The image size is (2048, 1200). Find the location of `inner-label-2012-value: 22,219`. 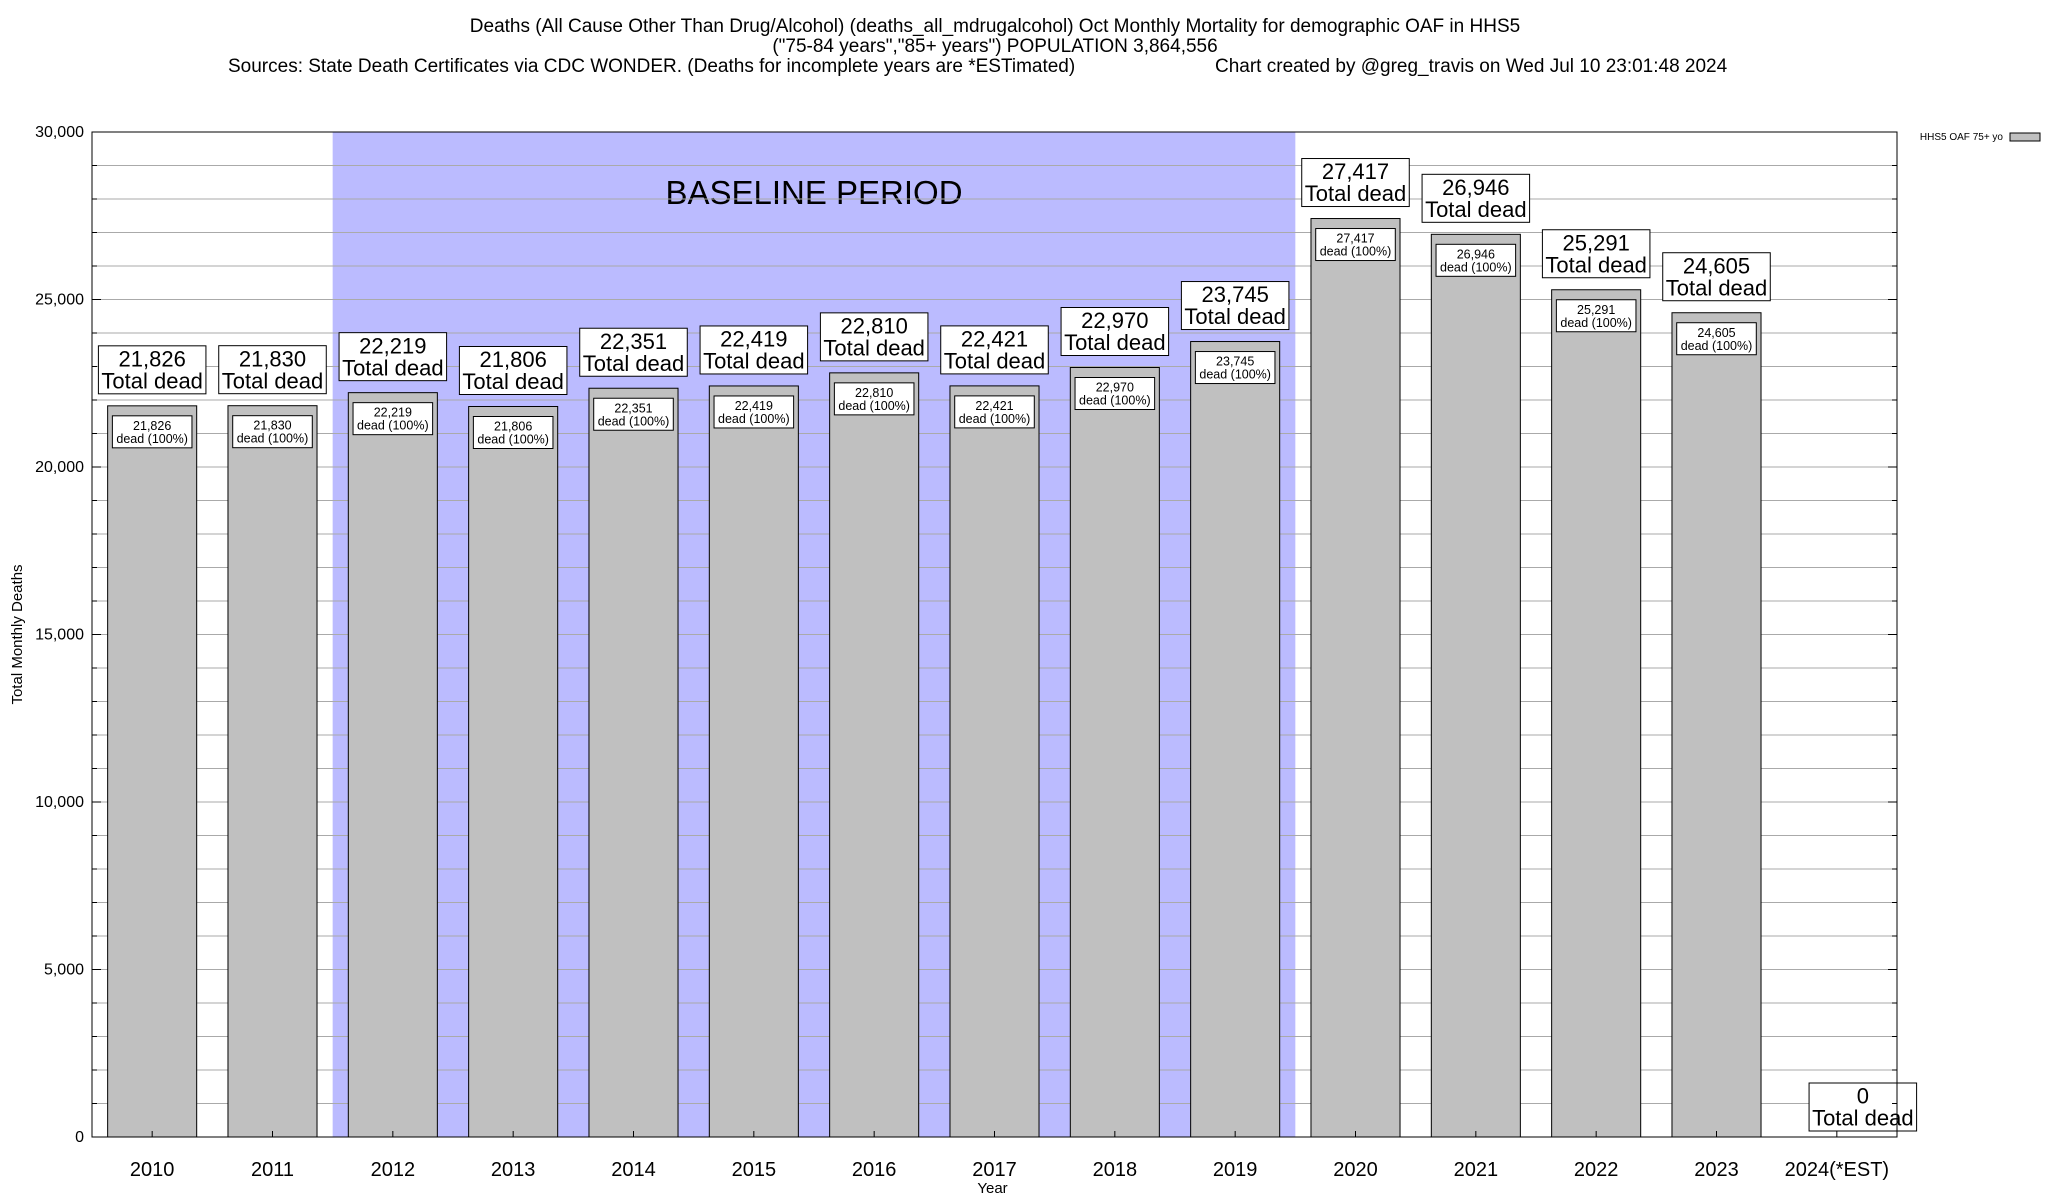

inner-label-2012-value: 22,219 is located at coordinates (393, 413).